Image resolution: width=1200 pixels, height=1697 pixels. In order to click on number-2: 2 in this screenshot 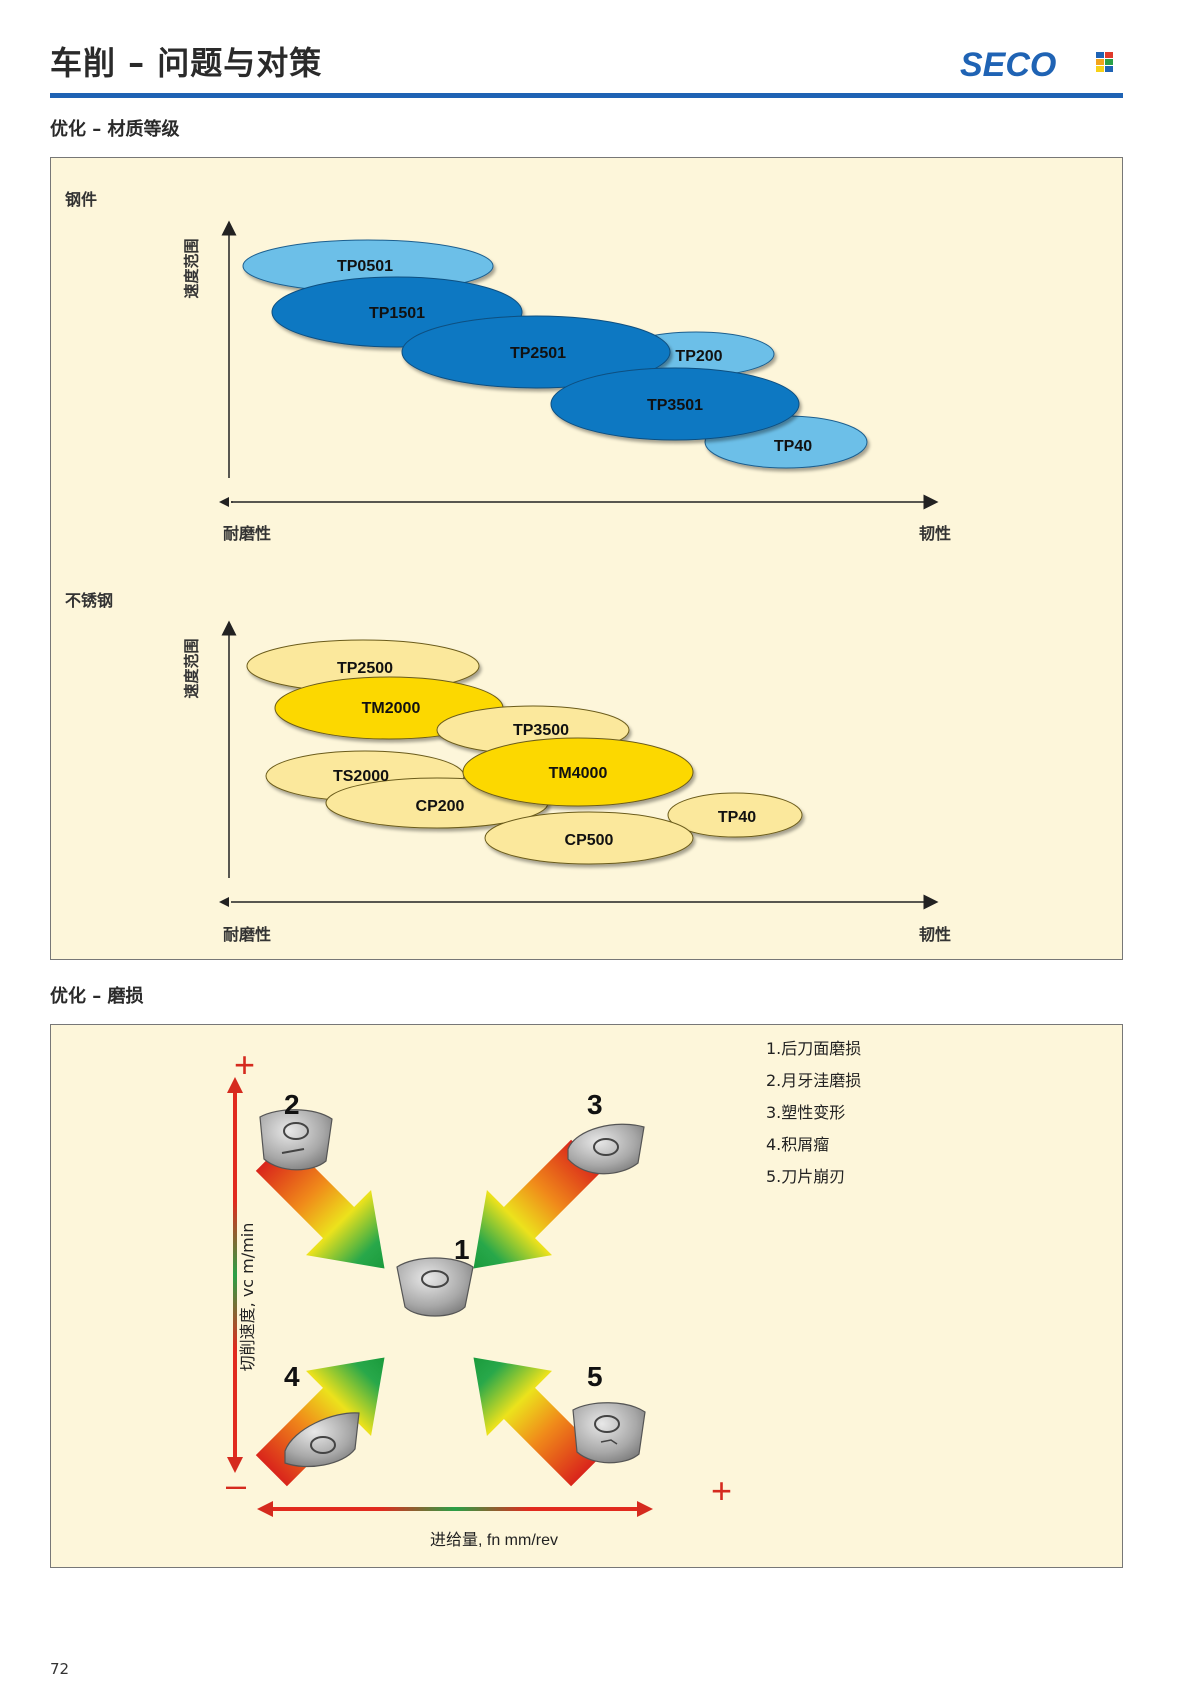, I will do `click(292, 1104)`.